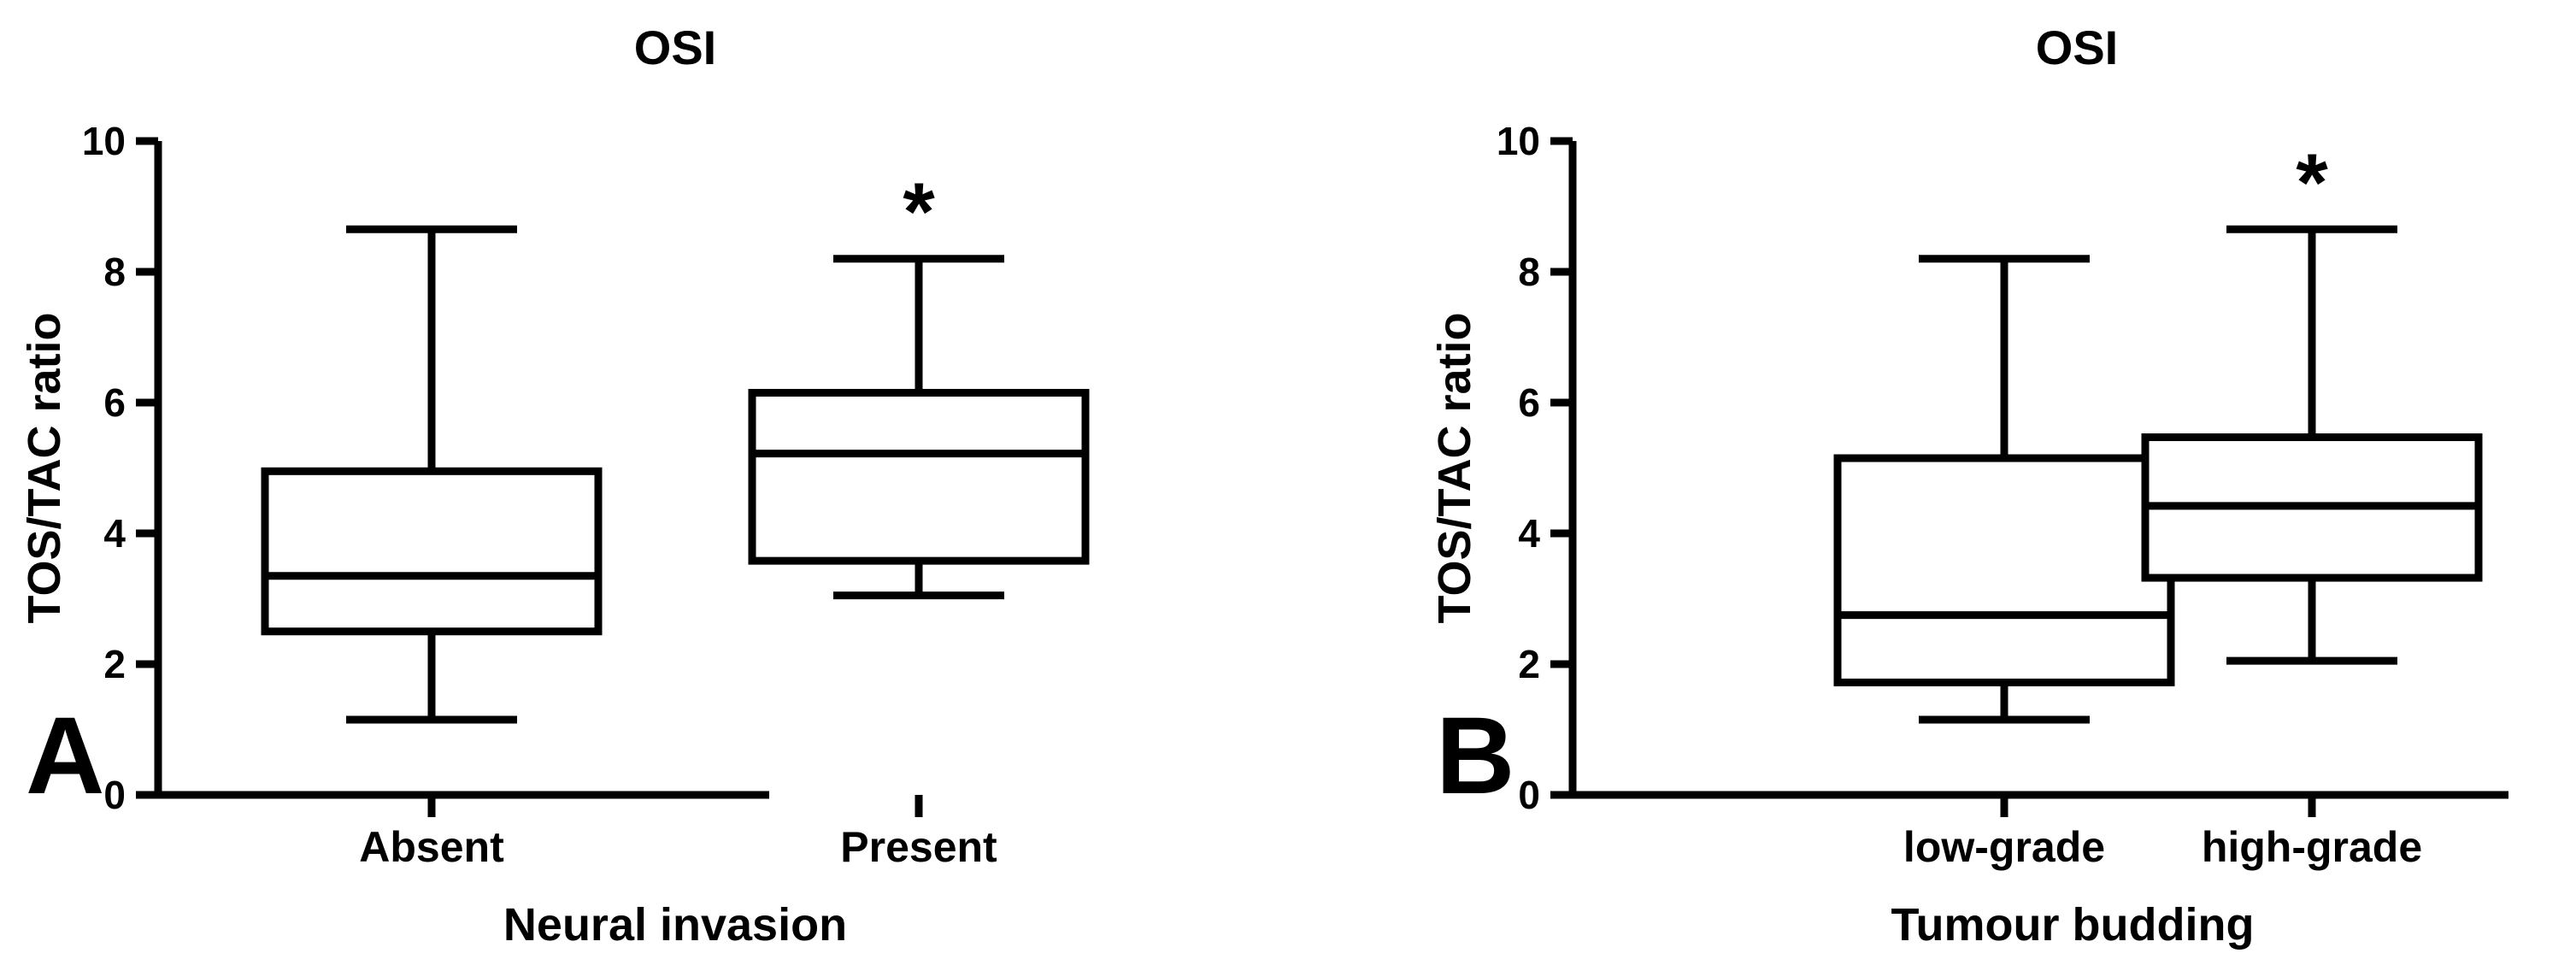 The image size is (2576, 965). Describe the element at coordinates (675, 924) in the screenshot. I see `x-axis-label: Neural invasion` at that location.